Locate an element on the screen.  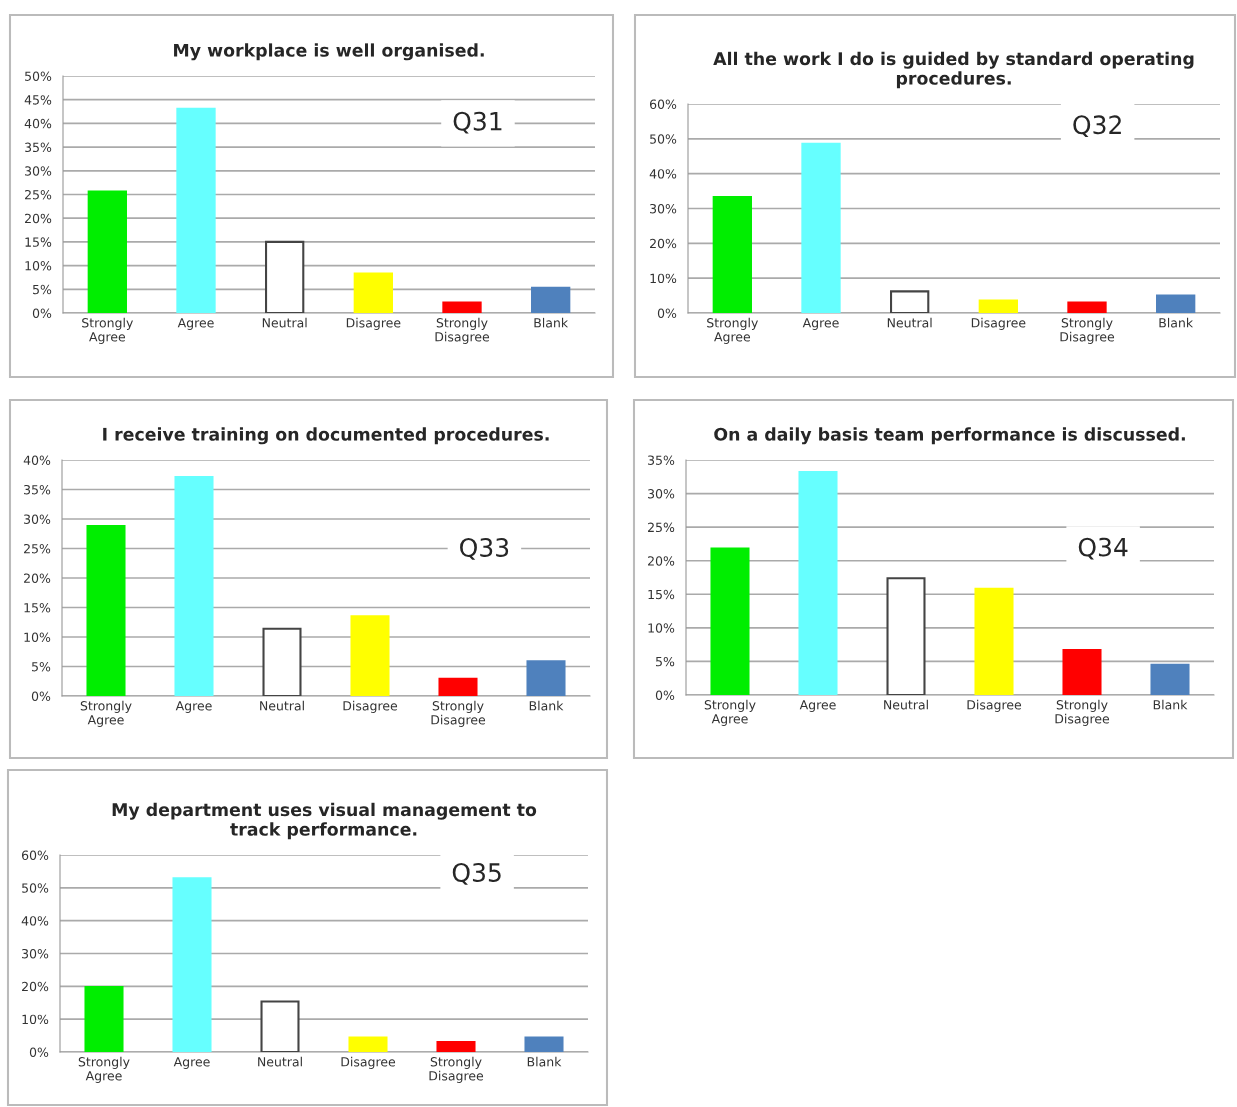
chart-title: My workplace is well organised. is located at coordinates (329, 52).